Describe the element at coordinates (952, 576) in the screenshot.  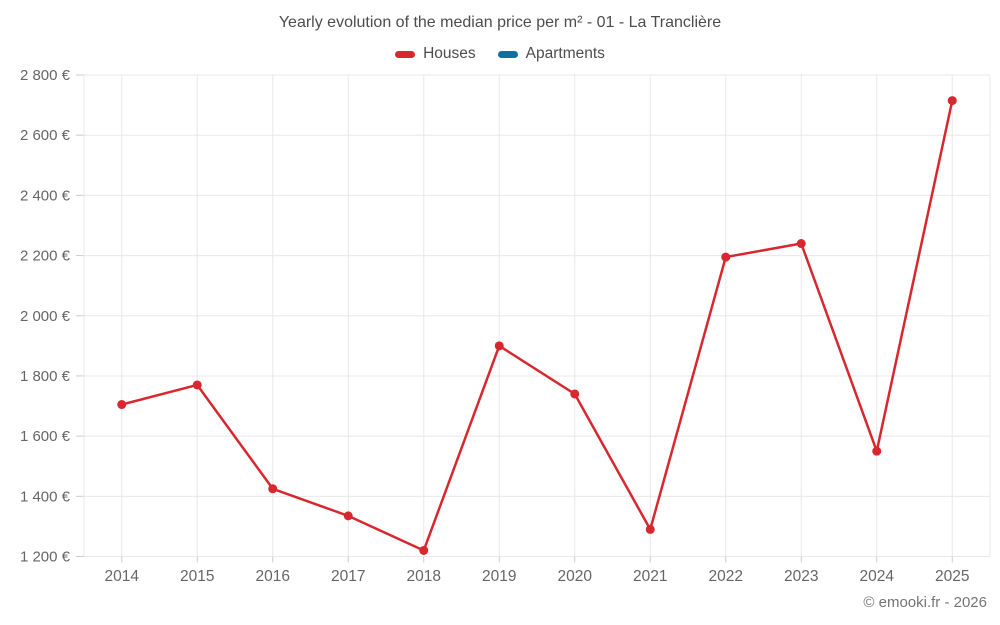
I see `x-axis-label: 2025` at that location.